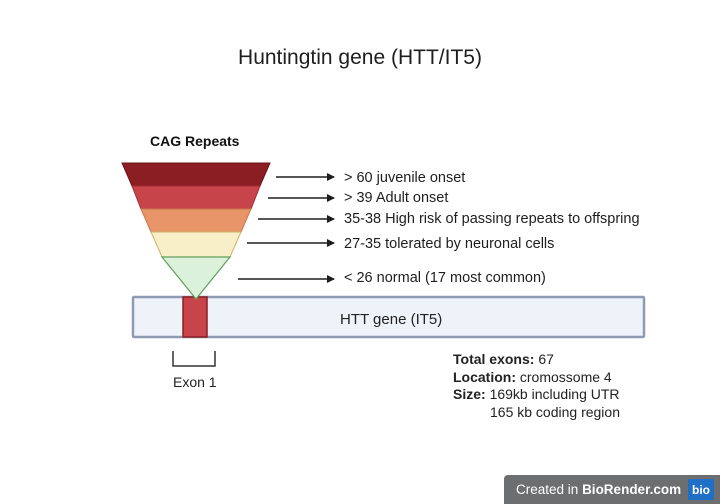 The image size is (720, 504). Describe the element at coordinates (445, 278) in the screenshot. I see `level-5-label: < 26 normal (17 most common)` at that location.